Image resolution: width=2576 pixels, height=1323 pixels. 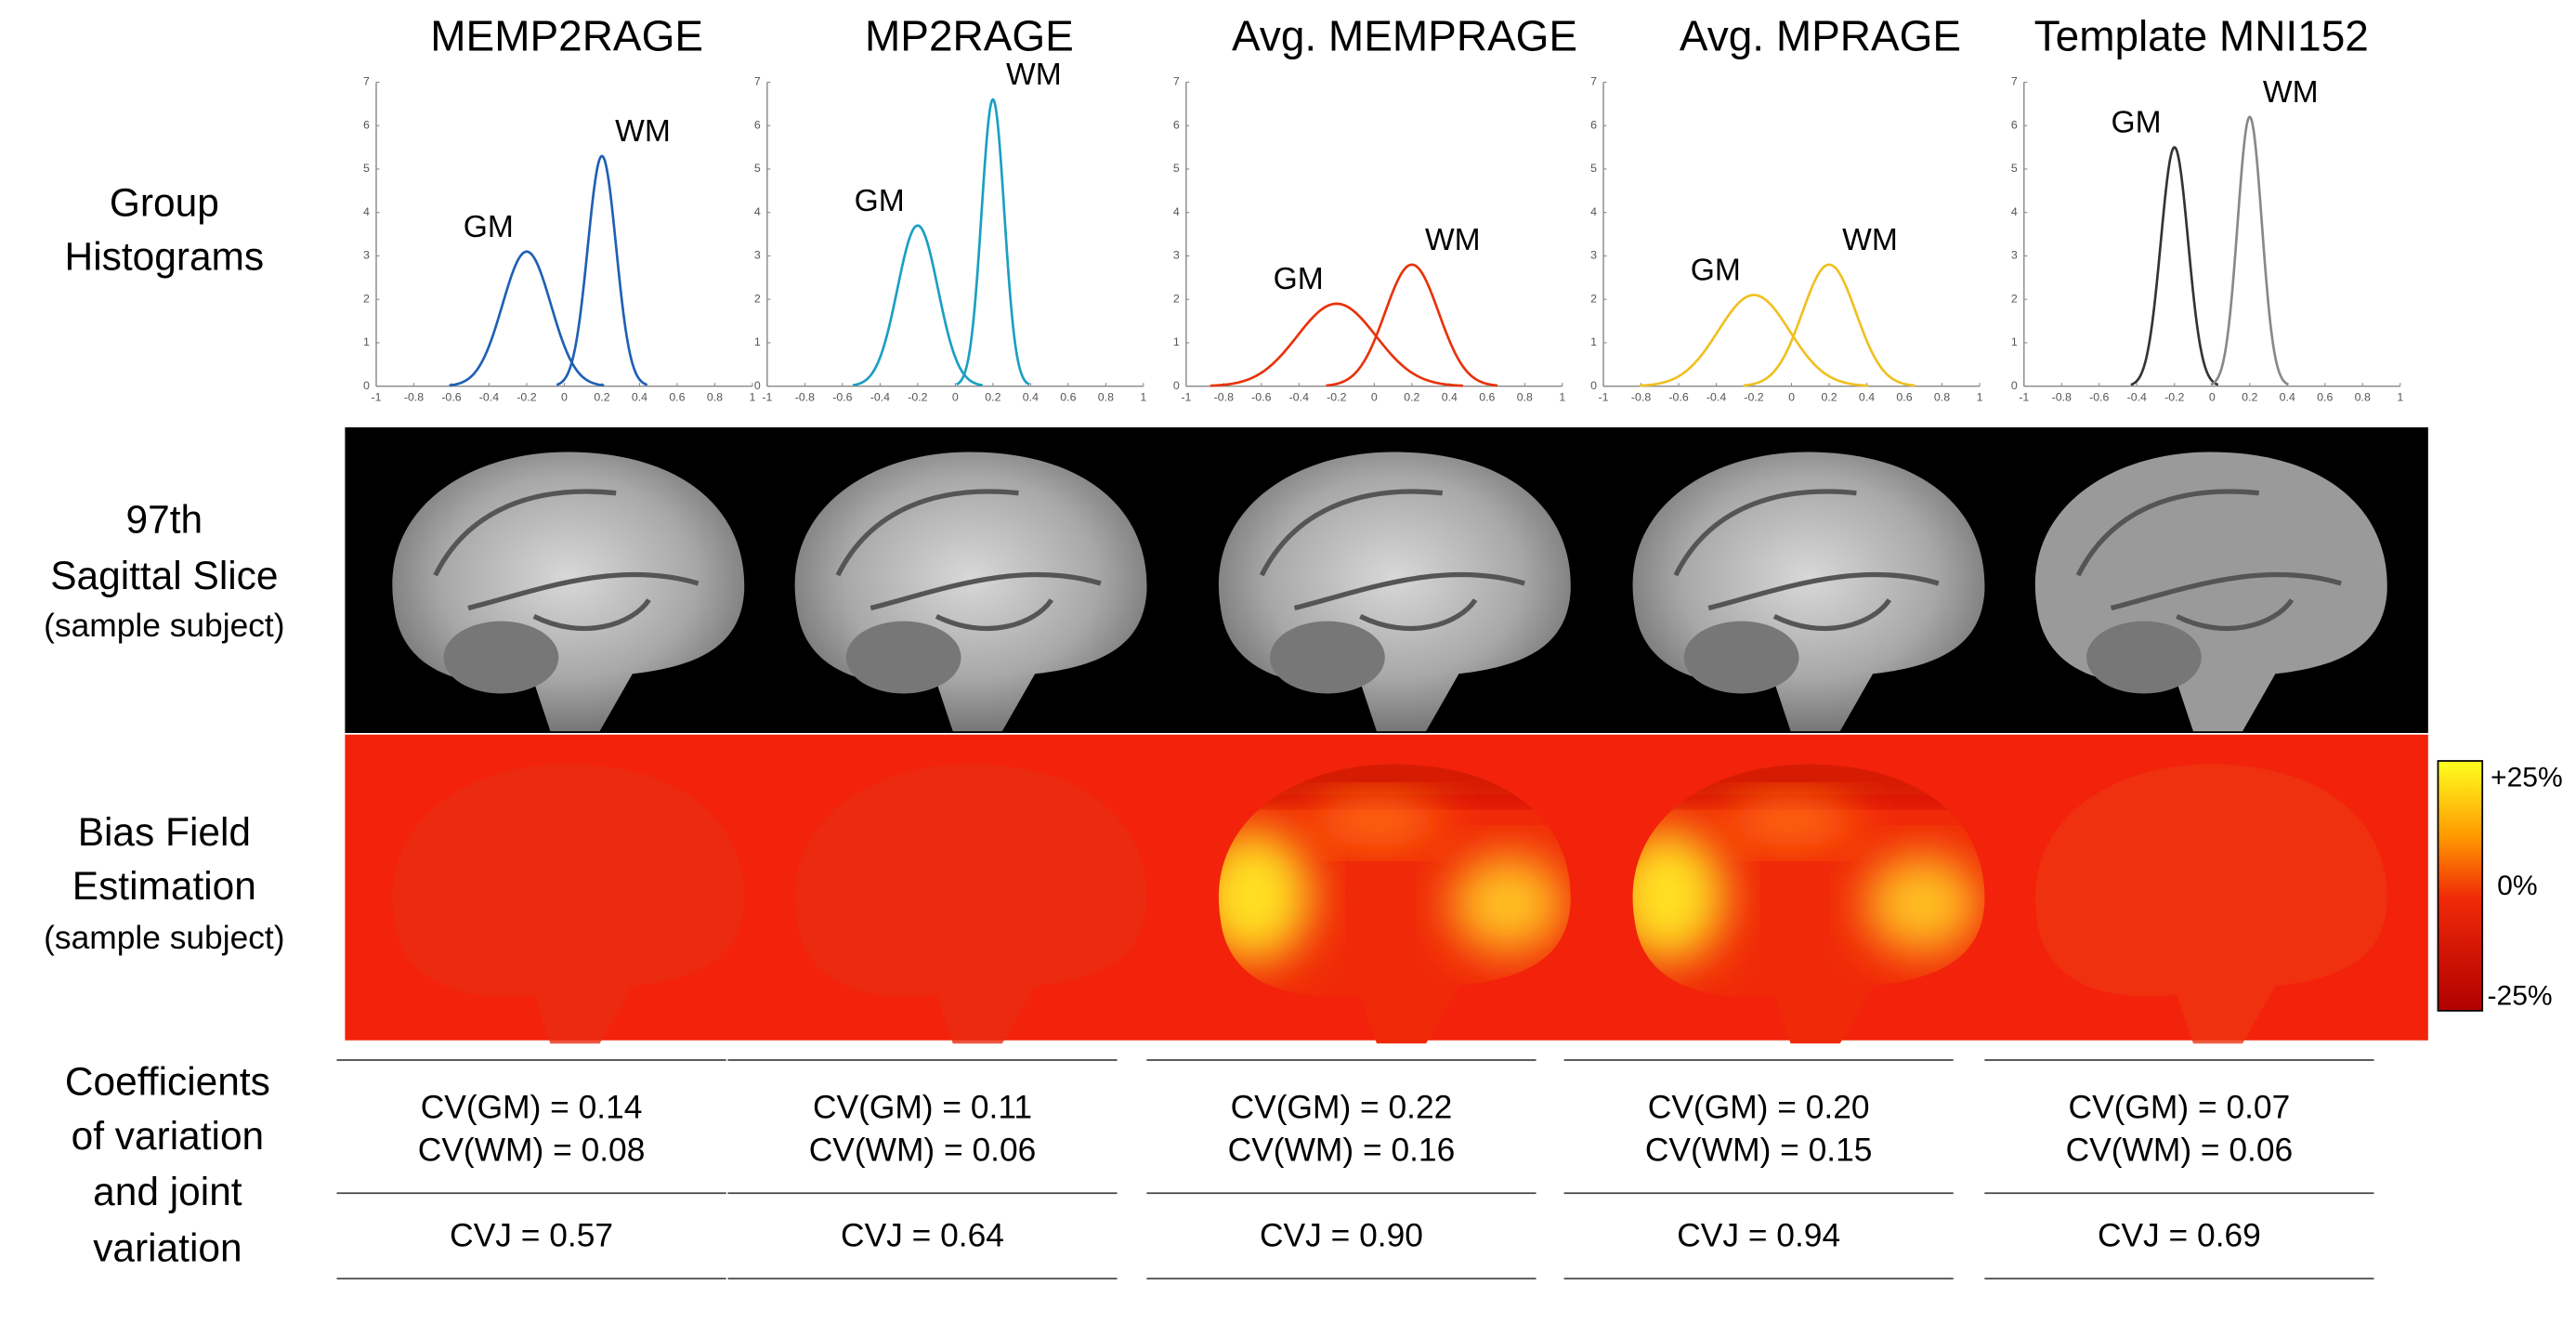 What do you see at coordinates (164, 886) in the screenshot?
I see `row-label: Estimation` at bounding box center [164, 886].